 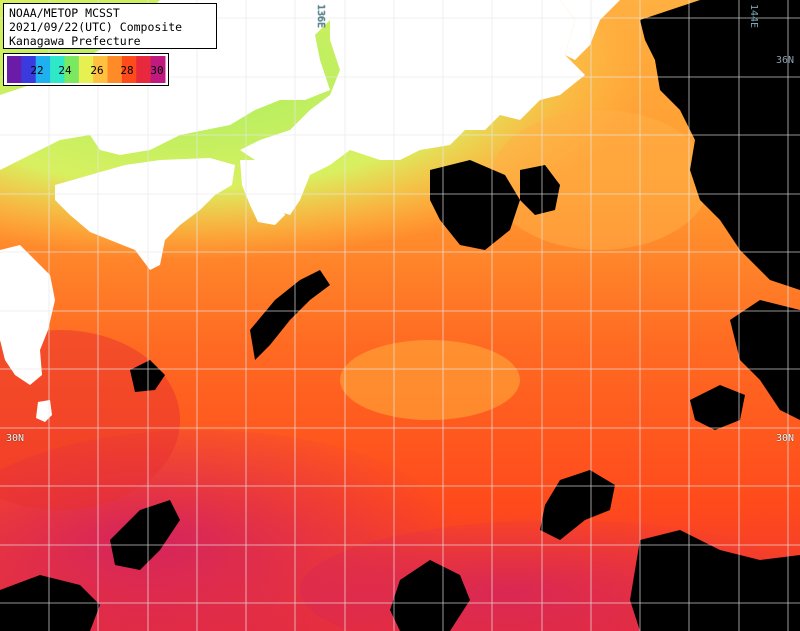 What do you see at coordinates (765, 360) in the screenshot?
I see `cloud-east-band` at bounding box center [765, 360].